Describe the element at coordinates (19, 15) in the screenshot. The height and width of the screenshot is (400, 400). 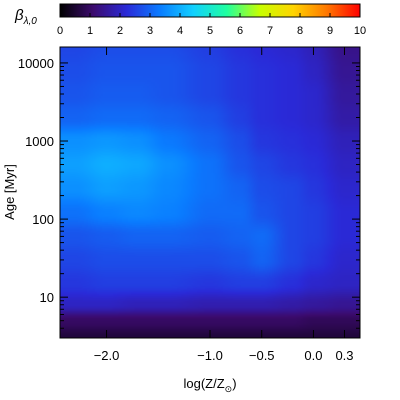
I see `colorbar-label-symbol: β` at that location.